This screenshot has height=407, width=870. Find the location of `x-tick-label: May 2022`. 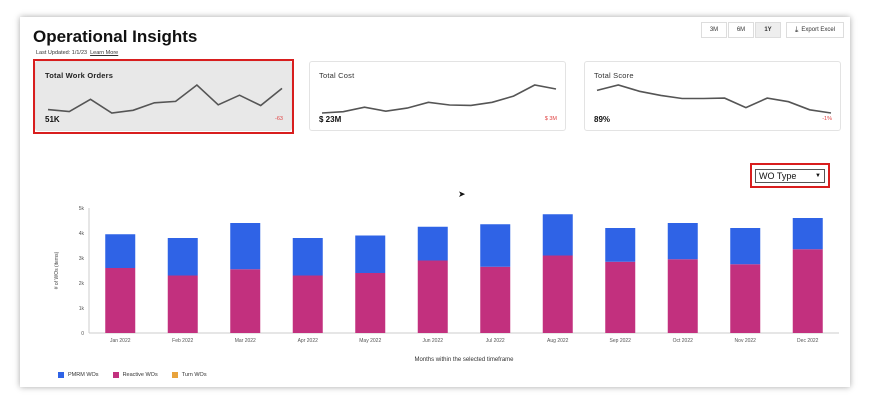

x-tick-label: May 2022 is located at coordinates (370, 341).